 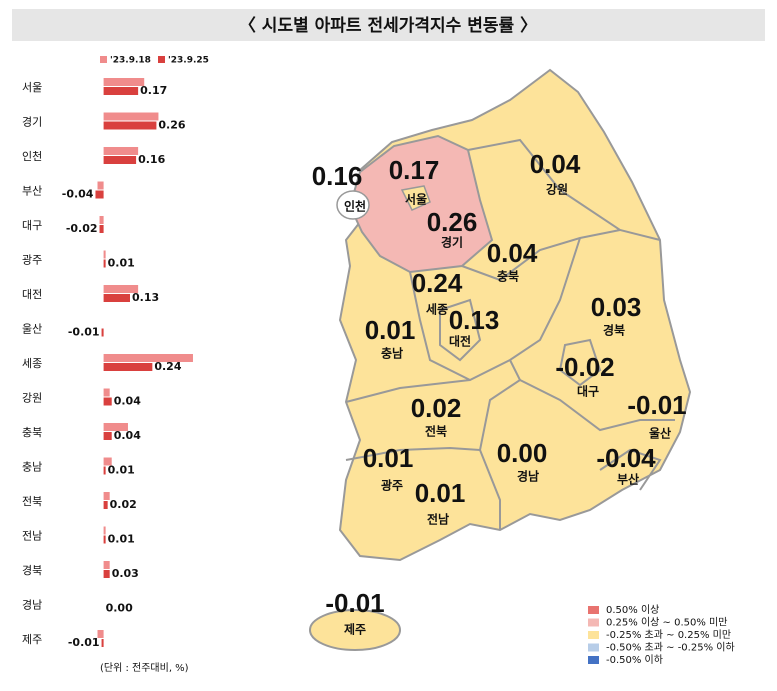 I want to click on title: 〈 시도별 아파트 전세가격지수 변동률 〉, so click(x=388, y=25).